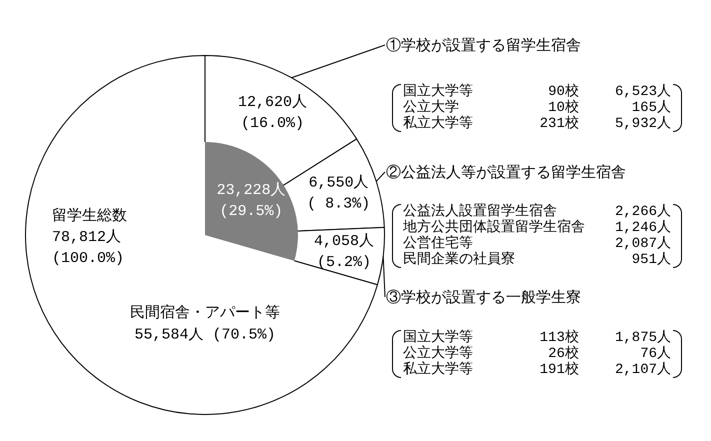 The width and height of the screenshot is (711, 441). Describe the element at coordinates (537, 244) in the screenshot. I see `text: 公営住宅等 2,087人` at that location.